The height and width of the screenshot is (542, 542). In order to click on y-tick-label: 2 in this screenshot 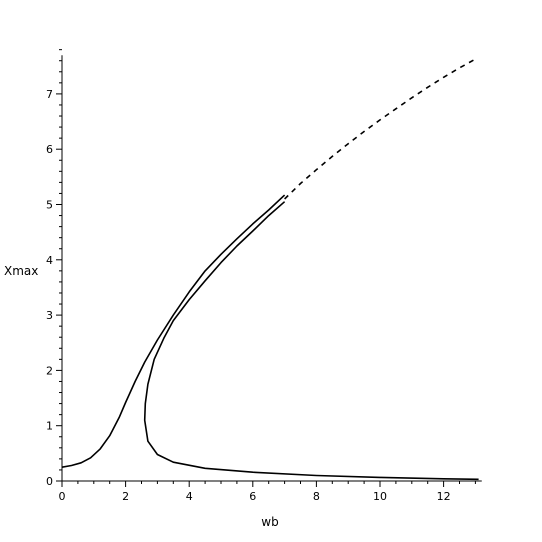, I will do `click(49, 370)`.